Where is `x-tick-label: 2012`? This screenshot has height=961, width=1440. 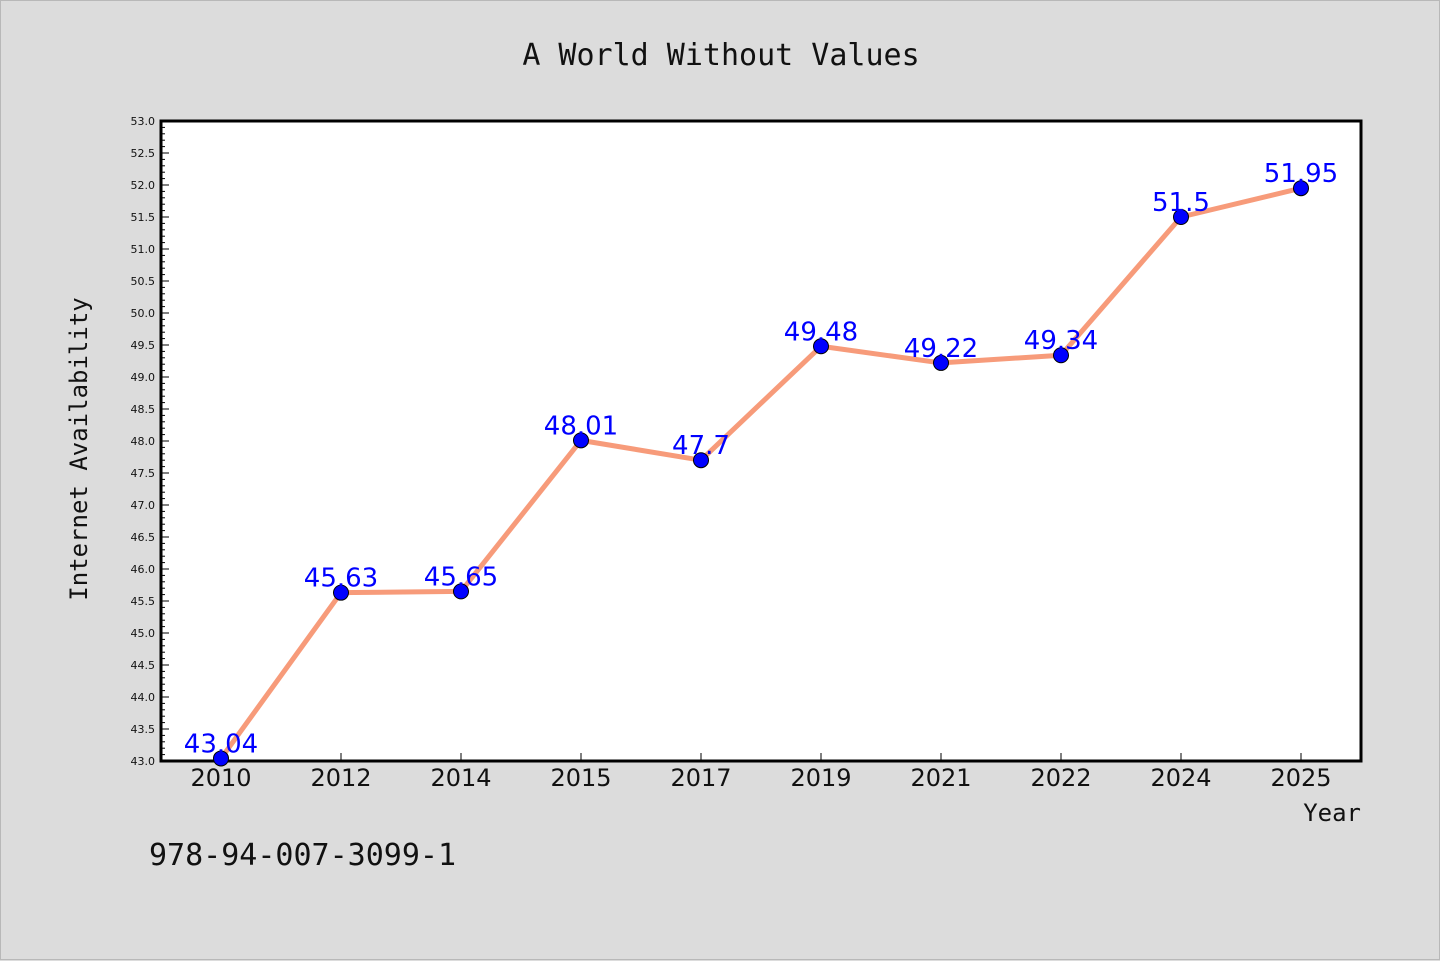 x-tick-label: 2012 is located at coordinates (340, 778).